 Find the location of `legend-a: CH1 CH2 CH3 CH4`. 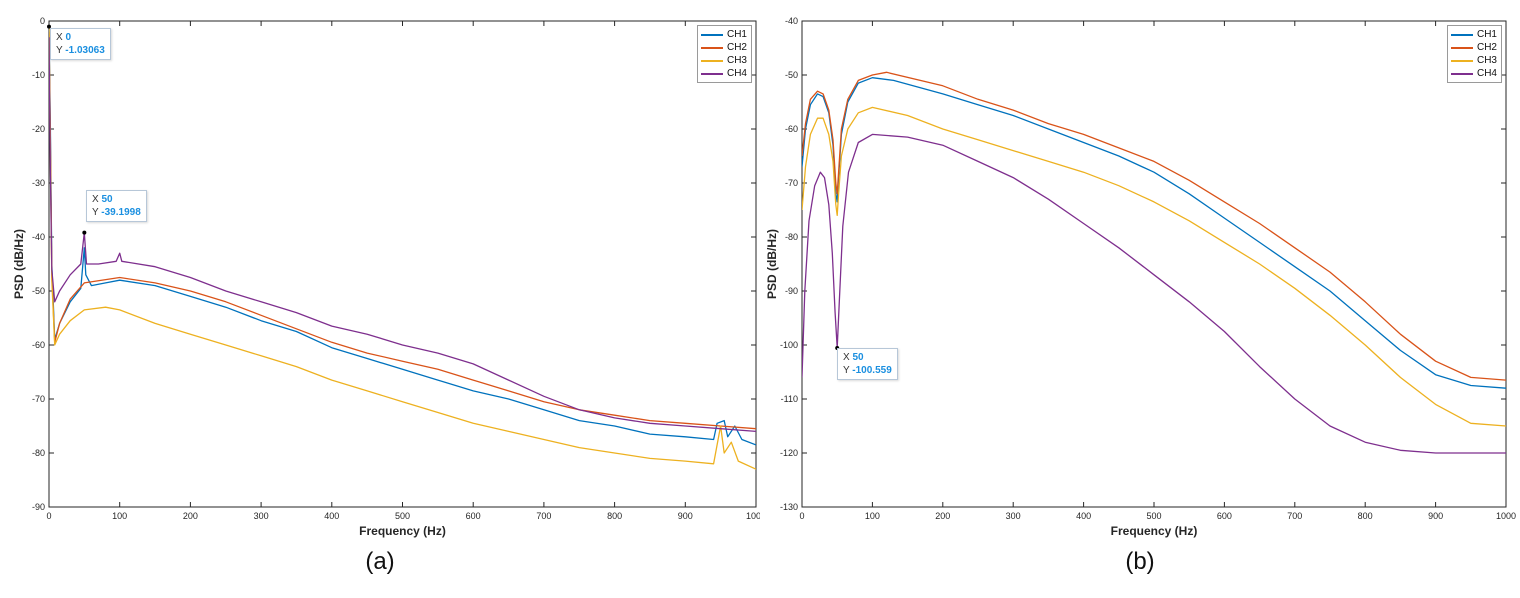

legend-a: CH1 CH2 CH3 CH4 is located at coordinates (724, 54).